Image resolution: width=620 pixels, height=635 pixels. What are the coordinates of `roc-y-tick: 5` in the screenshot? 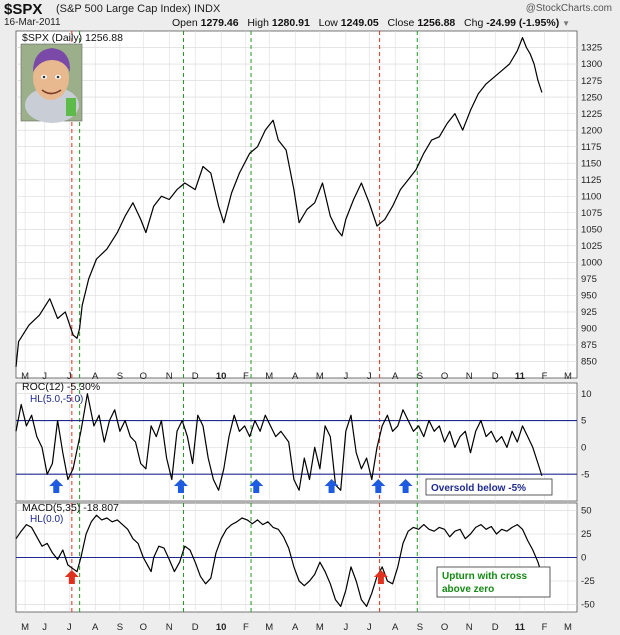 It's located at (583, 421).